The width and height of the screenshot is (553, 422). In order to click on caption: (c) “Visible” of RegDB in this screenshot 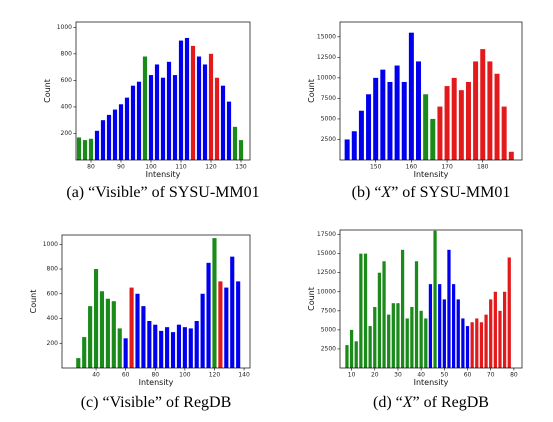, I will do `click(156, 402)`.